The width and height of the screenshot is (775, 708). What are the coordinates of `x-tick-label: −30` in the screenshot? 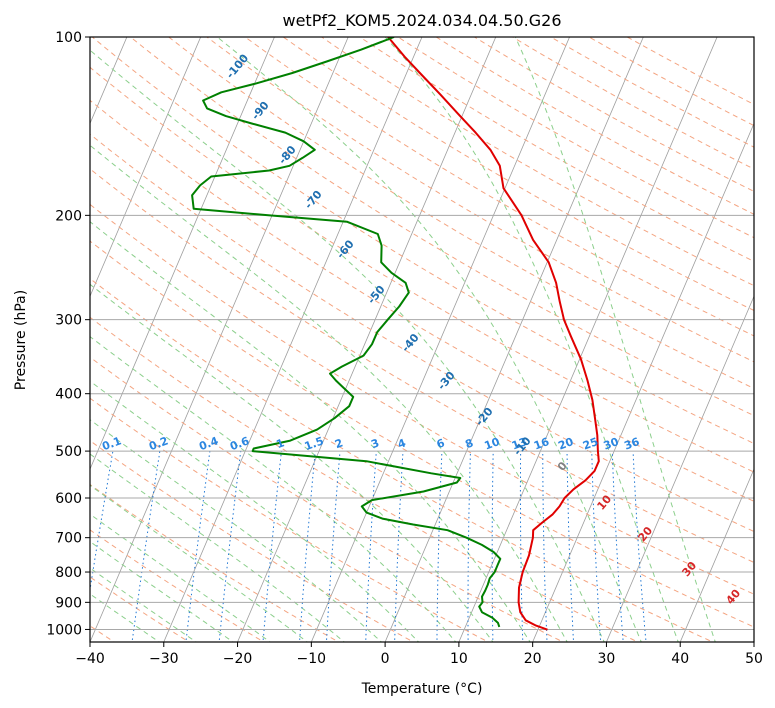 It's located at (164, 659).